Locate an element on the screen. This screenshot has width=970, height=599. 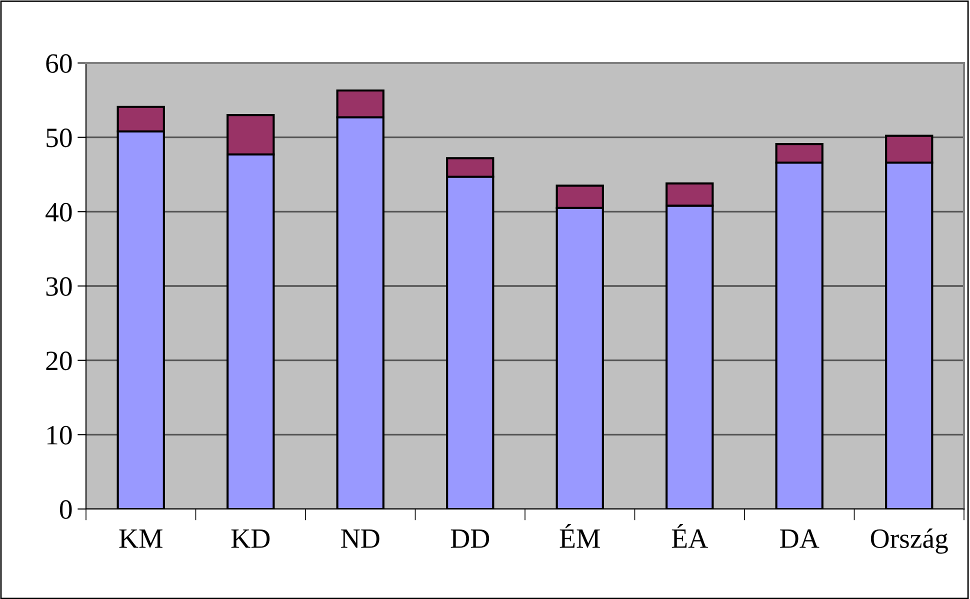
x-tick-label: DD is located at coordinates (470, 539).